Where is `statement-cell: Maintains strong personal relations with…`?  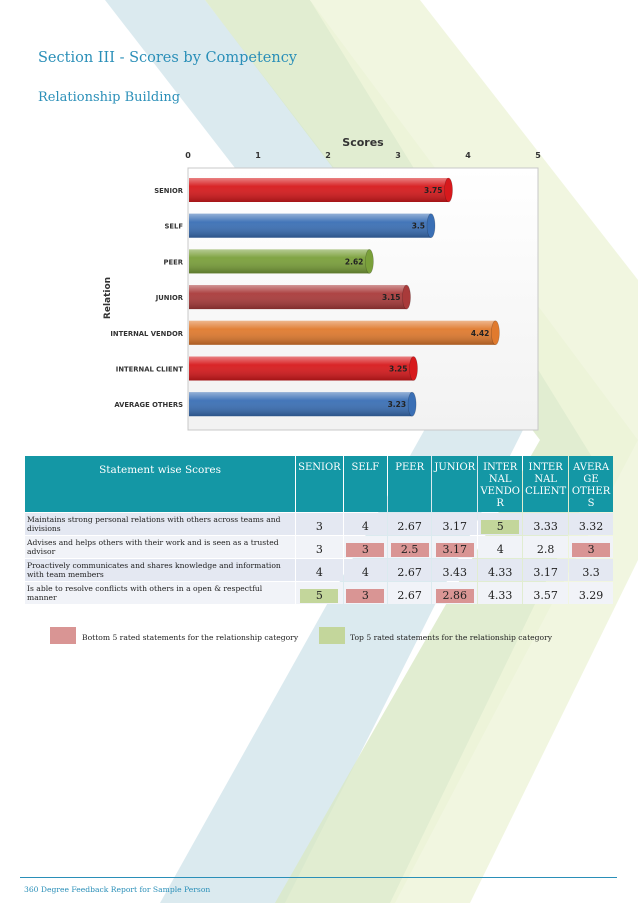 statement-cell: Maintains strong personal relations with… is located at coordinates (160, 524).